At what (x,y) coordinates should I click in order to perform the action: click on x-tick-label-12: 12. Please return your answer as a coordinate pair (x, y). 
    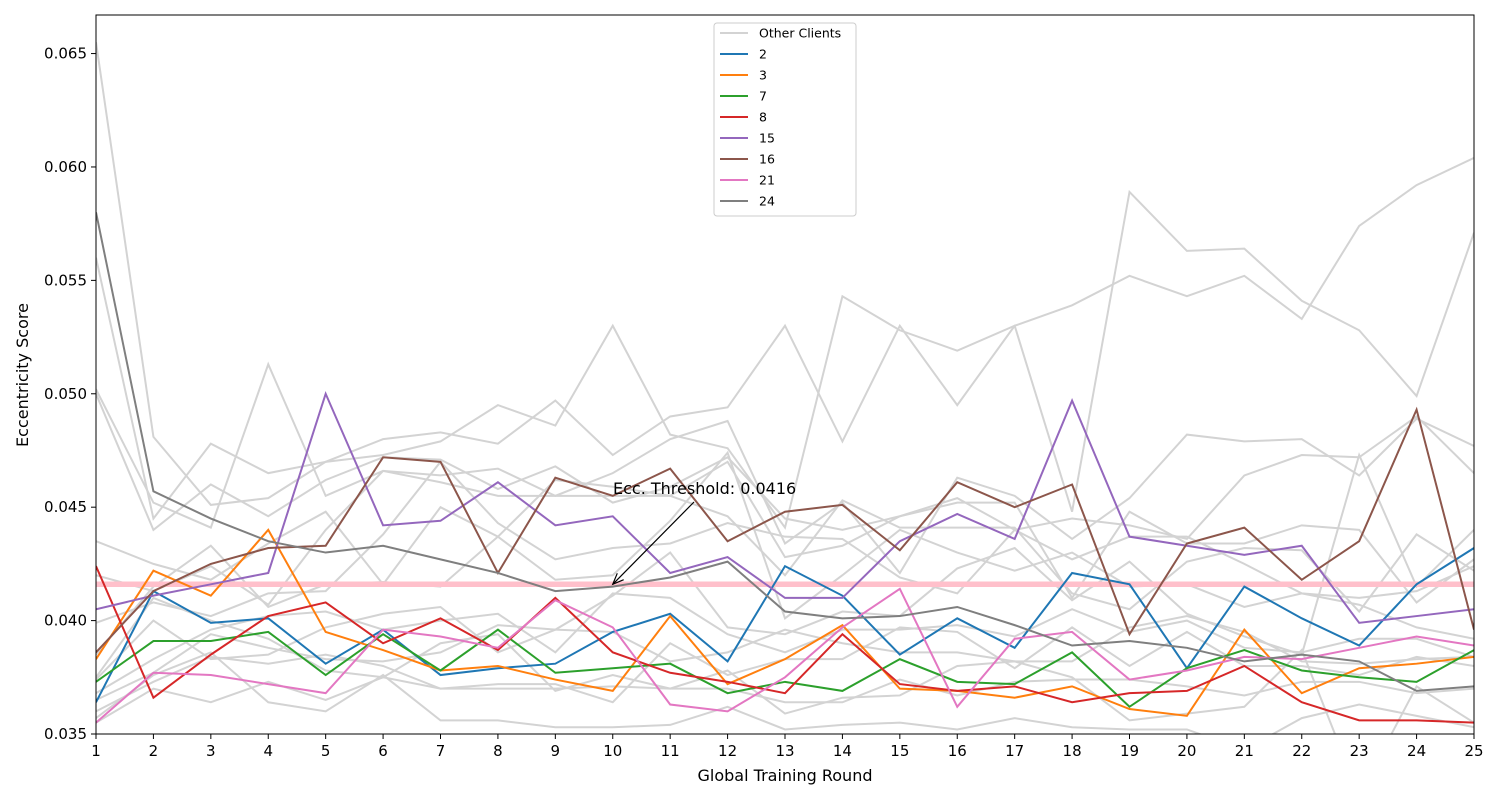
    Looking at the image, I should click on (727, 751).